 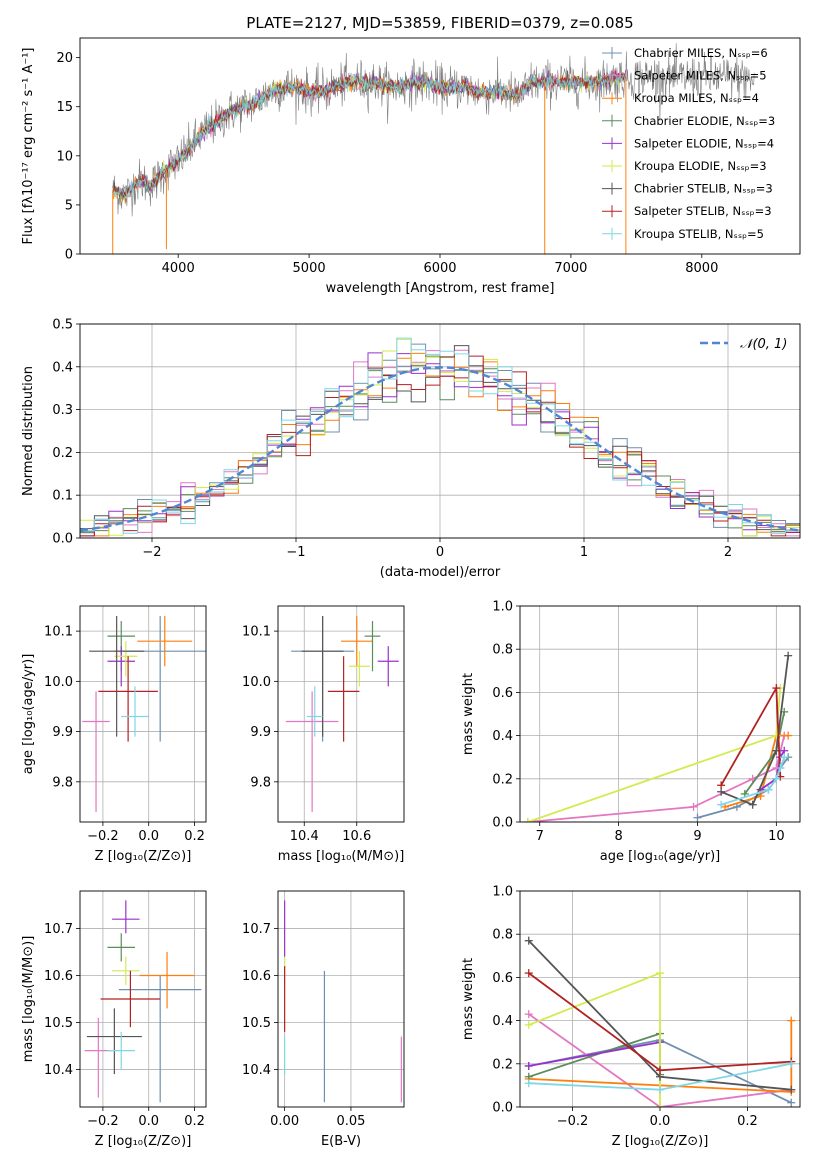 What do you see at coordinates (64, 107) in the screenshot?
I see `spectrum-ytick-label: 15` at bounding box center [64, 107].